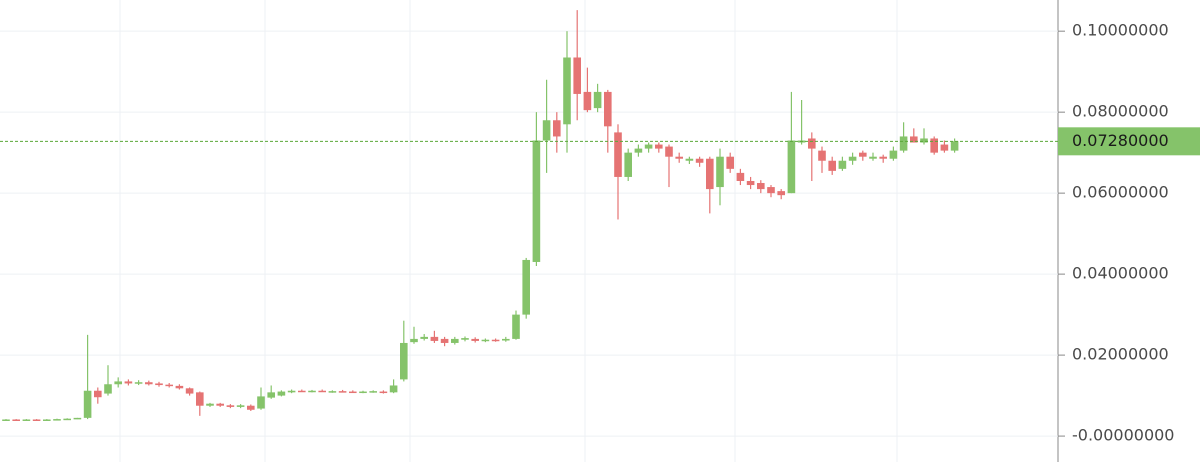  I want to click on y-tick-label: -0.00000000, so click(1123, 435).